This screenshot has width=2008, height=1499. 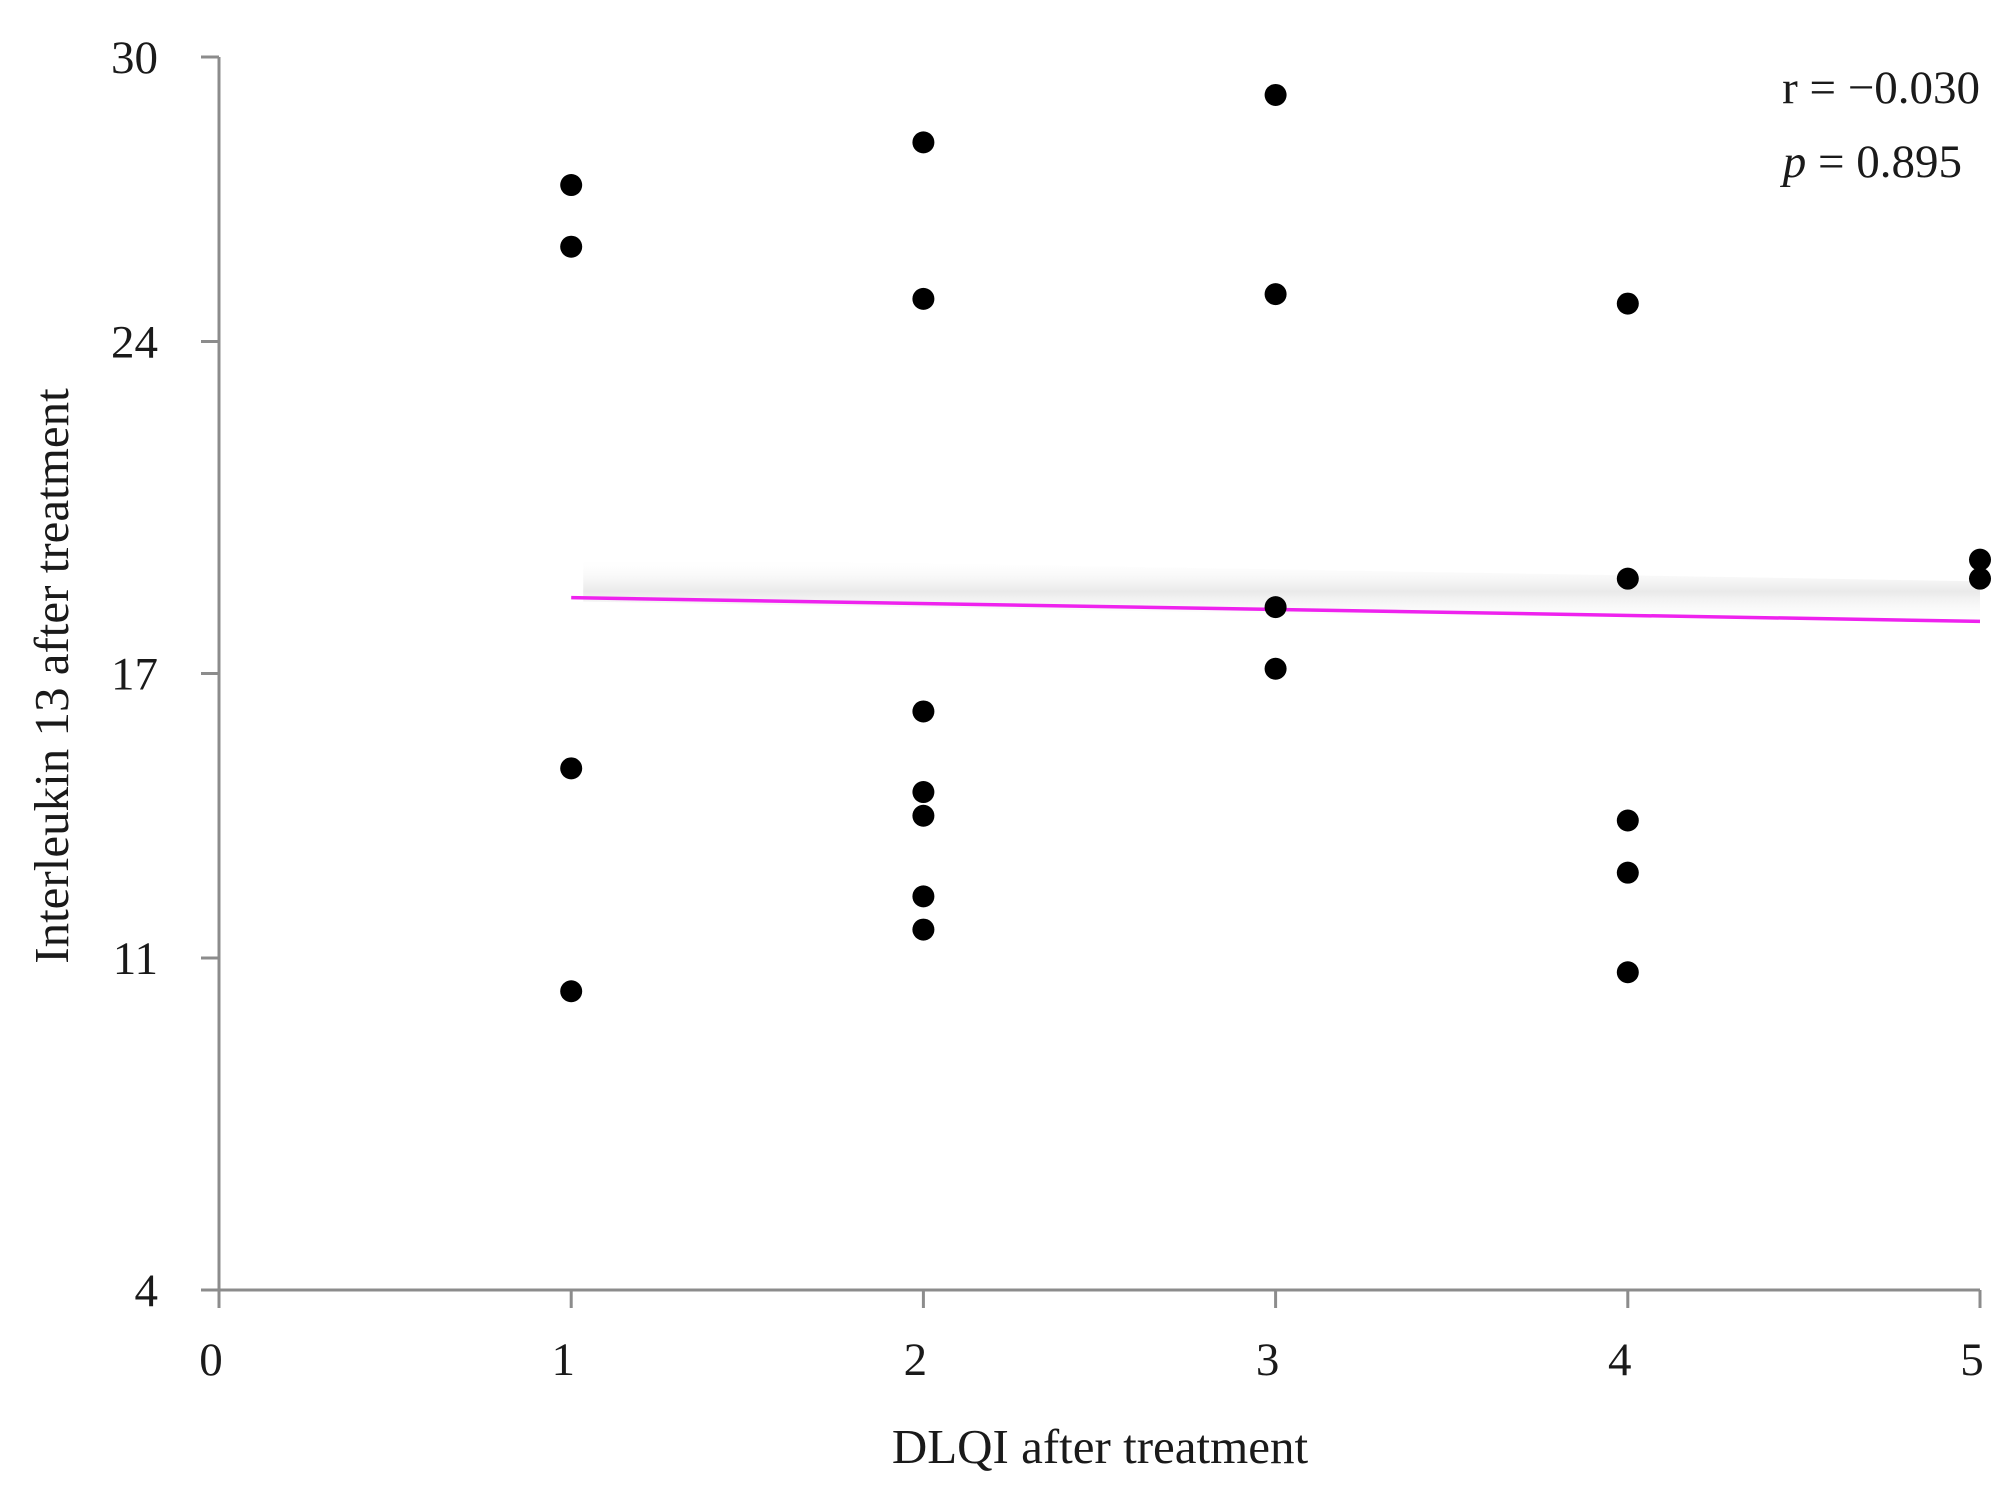 What do you see at coordinates (1972, 1360) in the screenshot?
I see `x-tick-label: 5` at bounding box center [1972, 1360].